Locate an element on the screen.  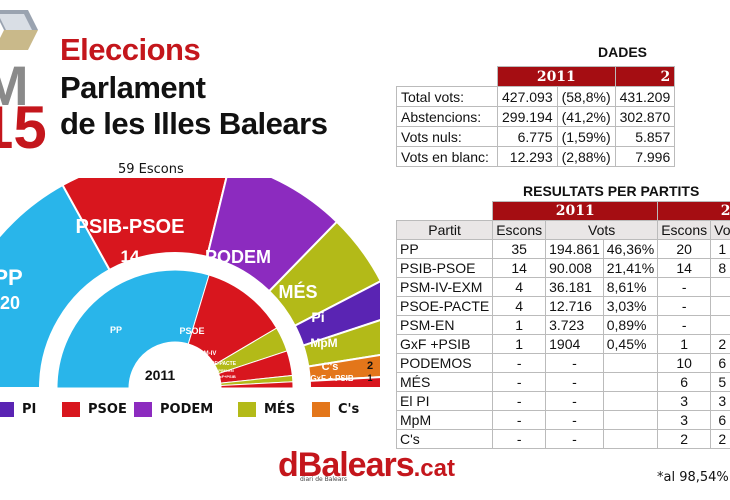
table-row: PSM-EN 1 3.723 0,89% - is located at coordinates (562, 325).